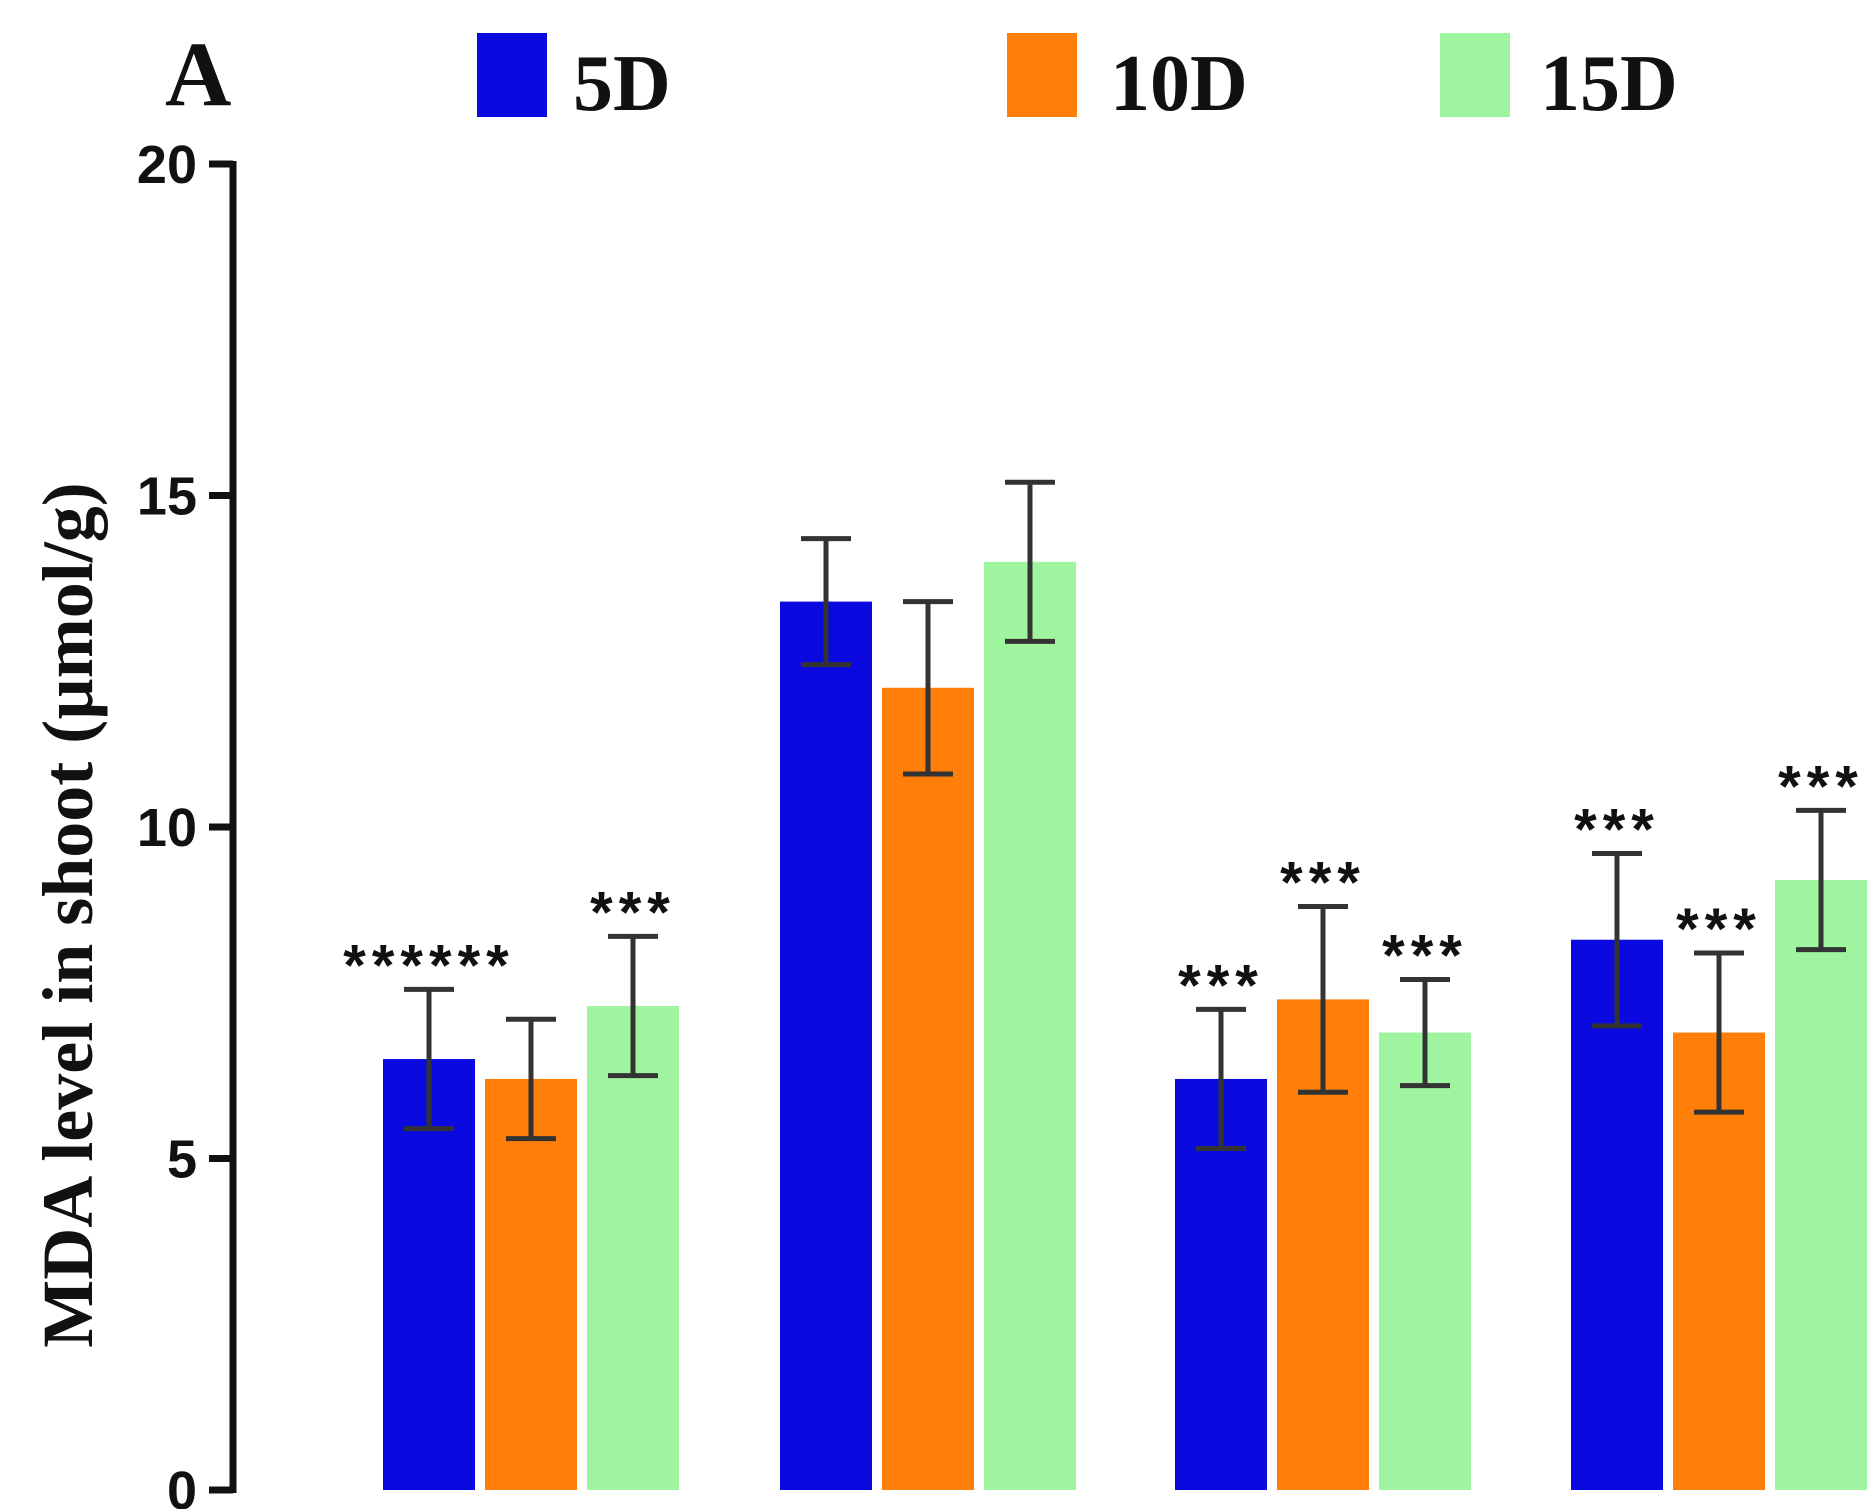 The image size is (1875, 1509). Describe the element at coordinates (167, 828) in the screenshot. I see `y-tick-label: 10` at that location.